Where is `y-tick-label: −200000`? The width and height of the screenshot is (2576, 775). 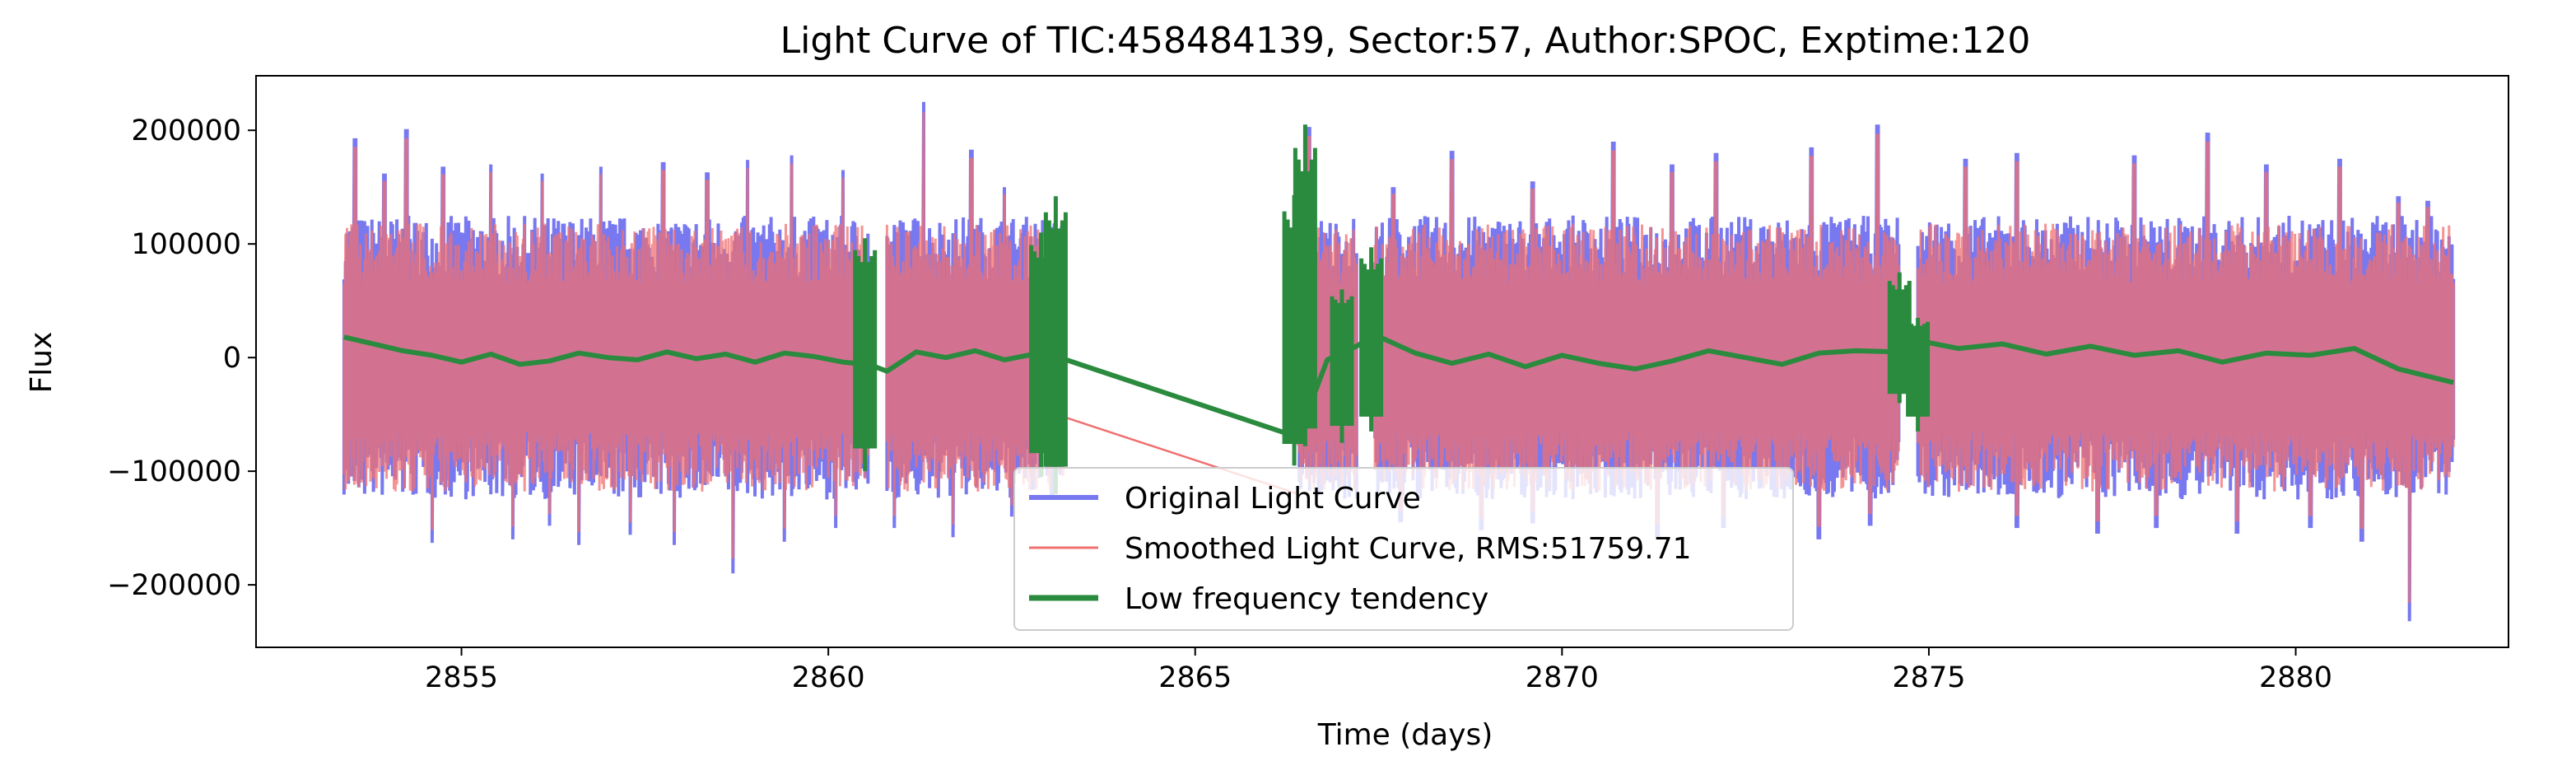 y-tick-label: −200000 is located at coordinates (174, 585).